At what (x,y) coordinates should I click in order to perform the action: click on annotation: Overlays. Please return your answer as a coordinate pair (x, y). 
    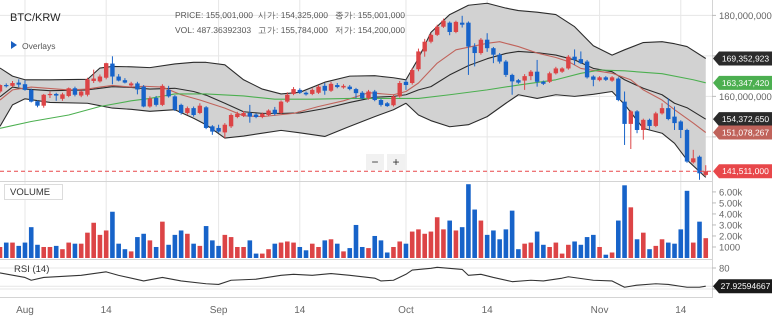
    Looking at the image, I should click on (39, 46).